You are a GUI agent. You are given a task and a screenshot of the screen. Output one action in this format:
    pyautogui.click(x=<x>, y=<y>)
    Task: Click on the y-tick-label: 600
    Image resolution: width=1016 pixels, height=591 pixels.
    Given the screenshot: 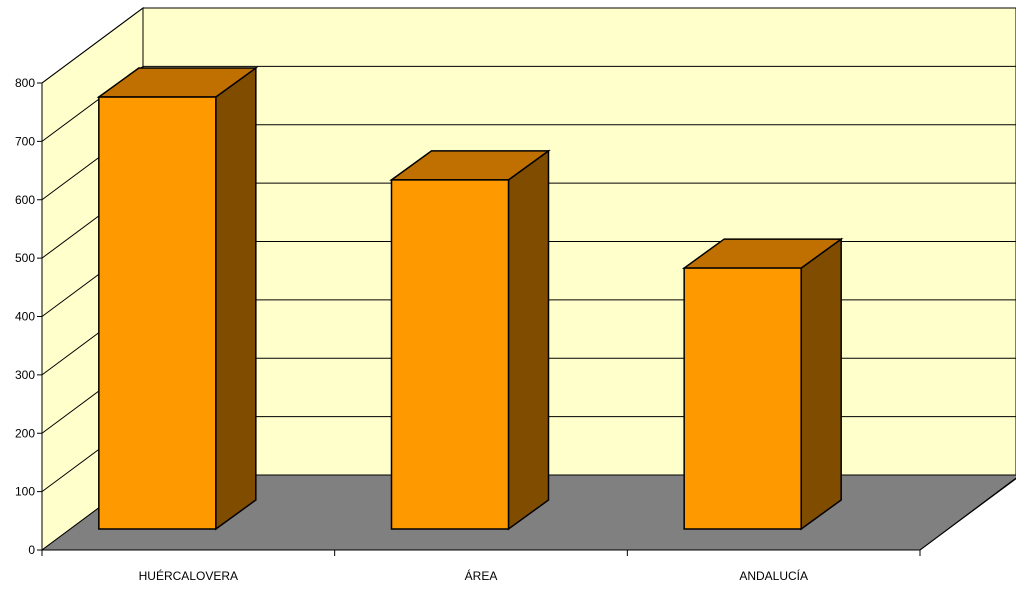 What is the action you would take?
    pyautogui.click(x=25, y=200)
    